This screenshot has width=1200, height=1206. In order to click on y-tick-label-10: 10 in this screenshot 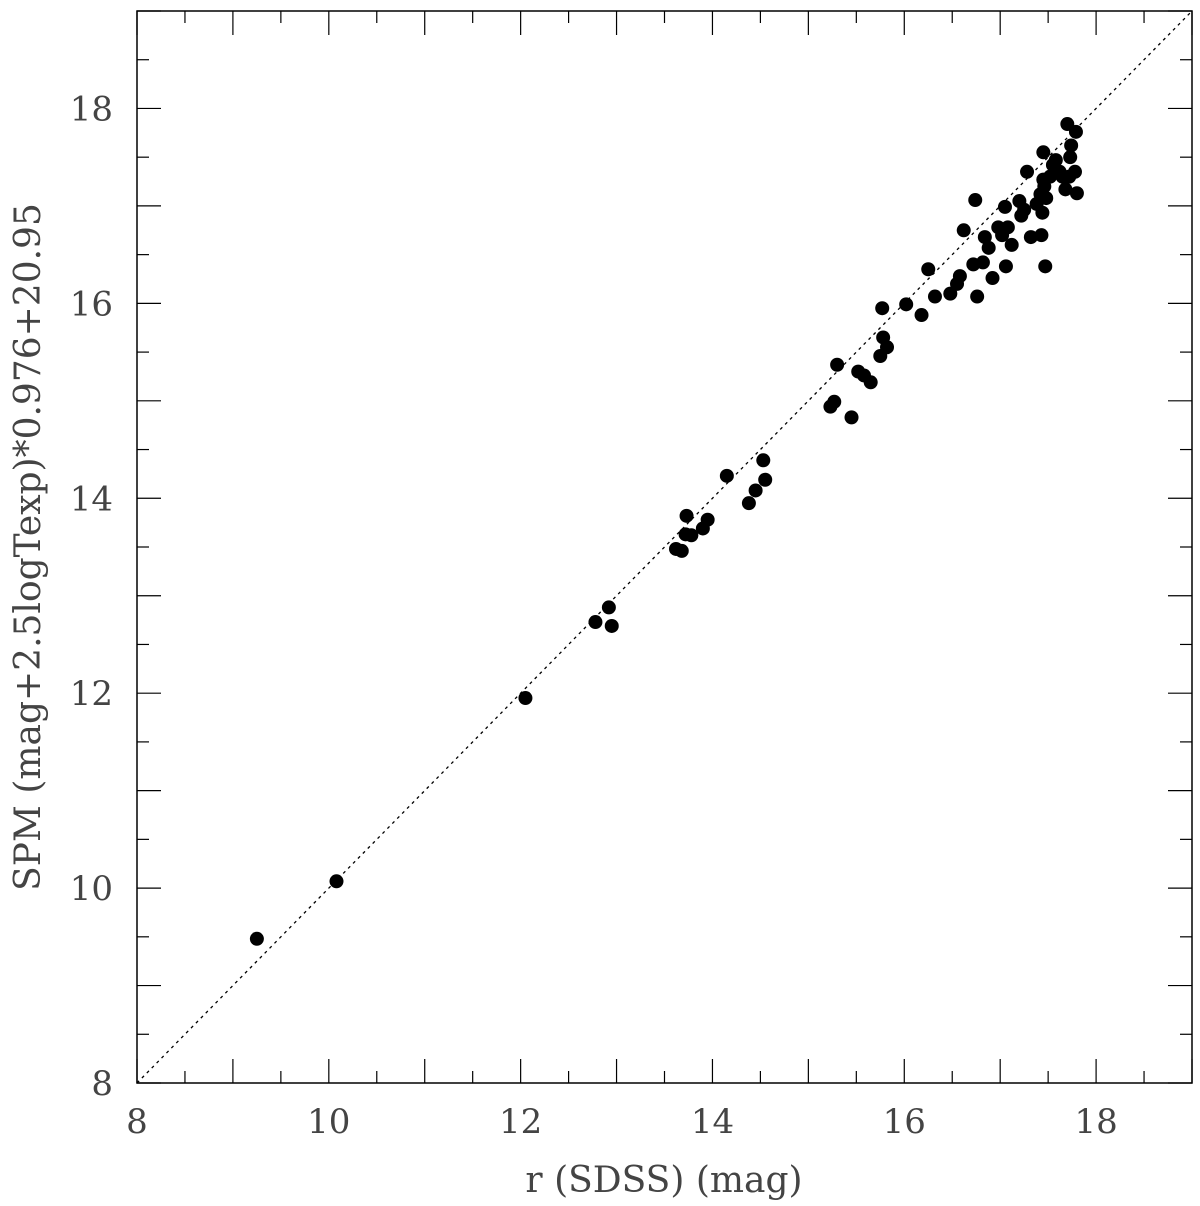, I will do `click(91, 889)`.